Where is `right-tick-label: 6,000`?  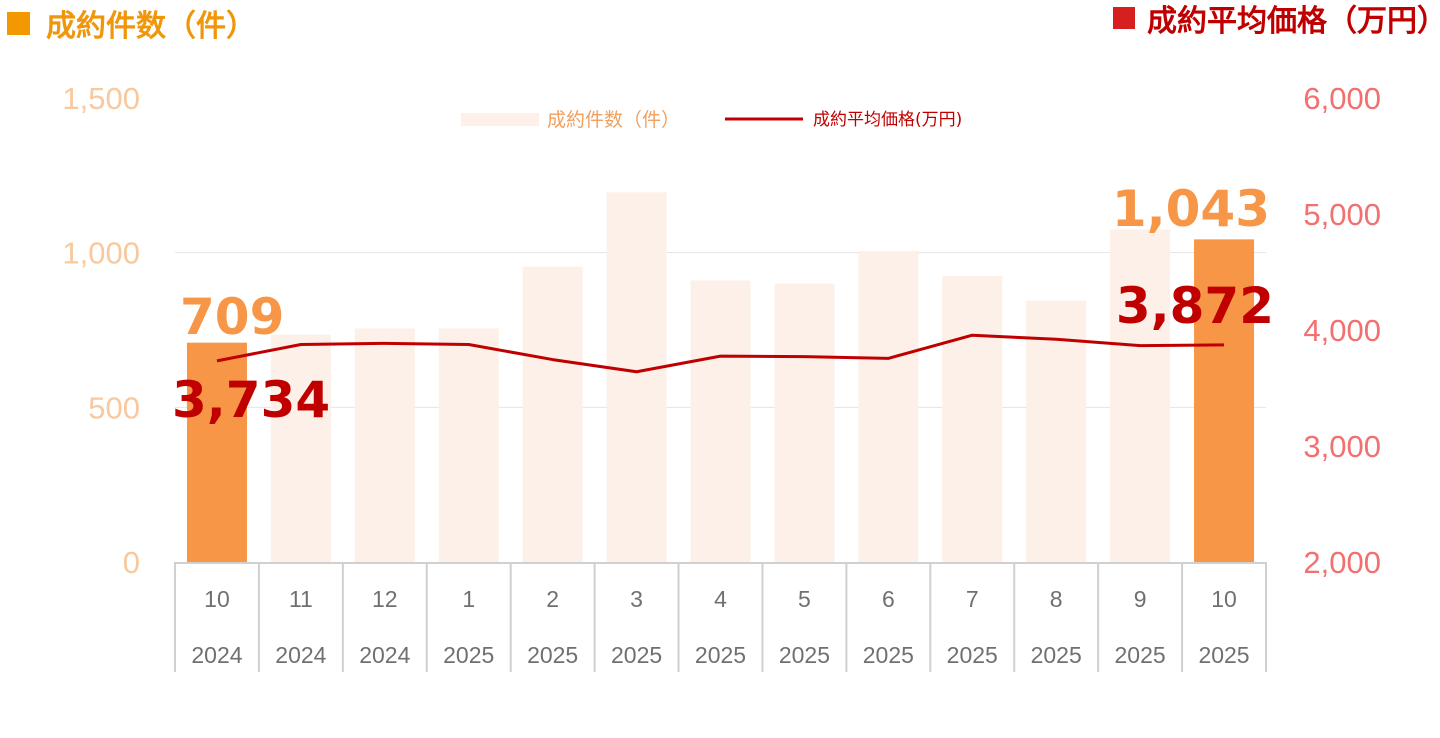 right-tick-label: 6,000 is located at coordinates (1342, 98).